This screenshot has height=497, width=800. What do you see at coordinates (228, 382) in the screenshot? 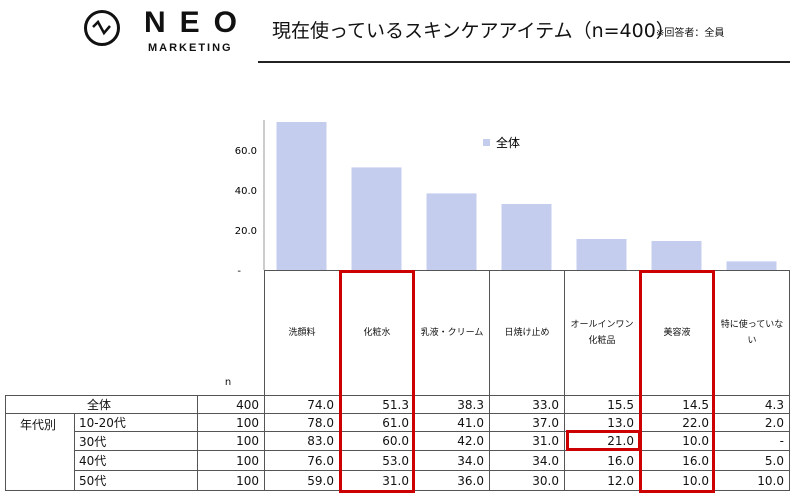
I see `n-header: n` at bounding box center [228, 382].